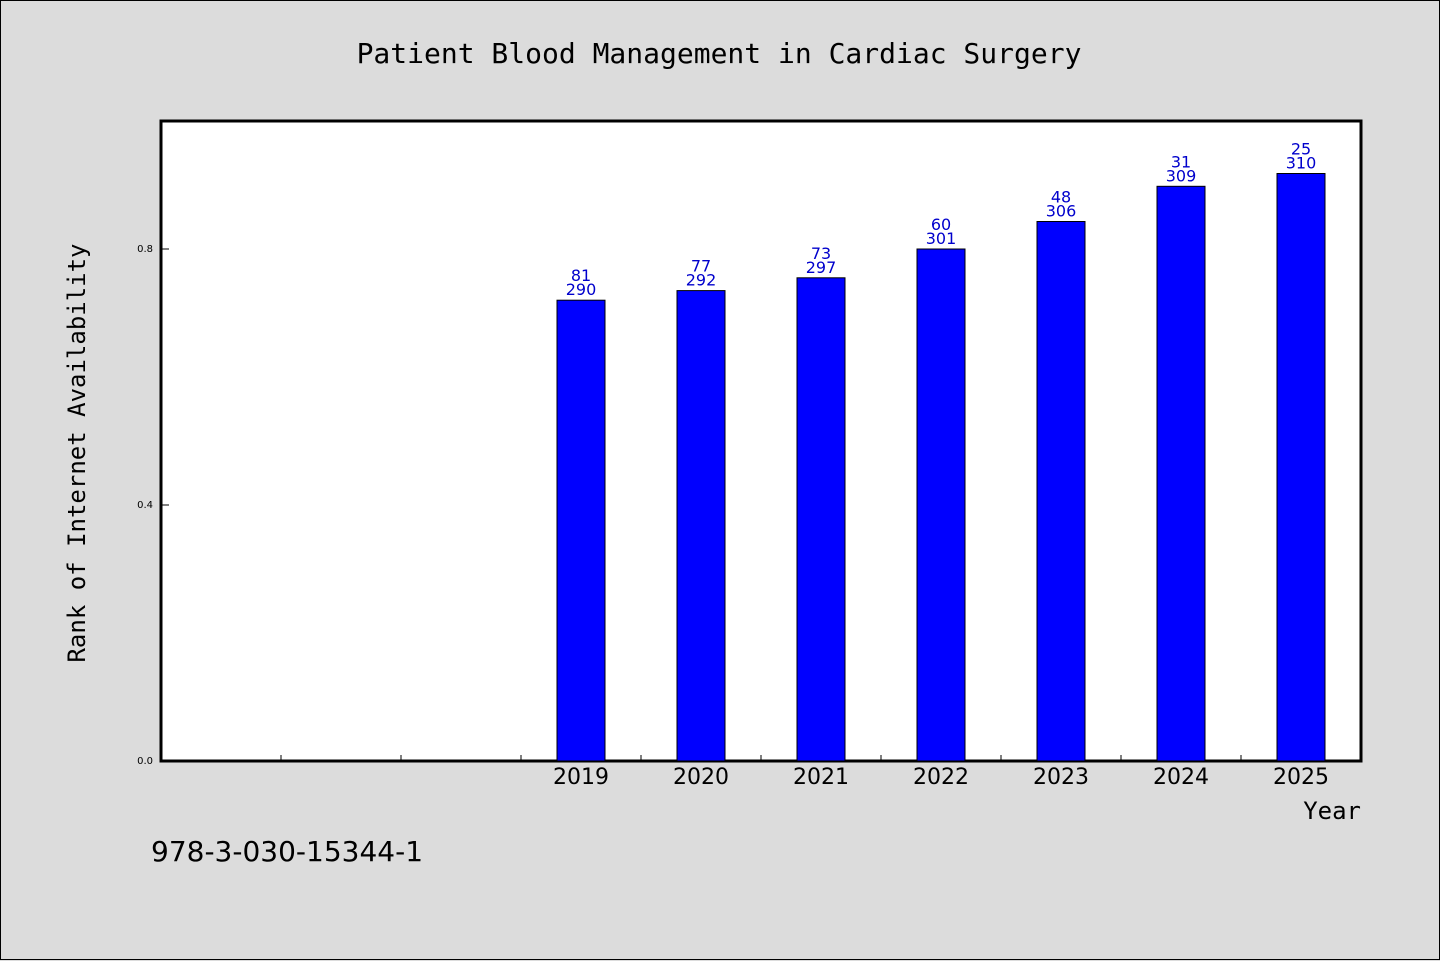  Describe the element at coordinates (1061, 211) in the screenshot. I see `bar-label-bottom: 306` at that location.